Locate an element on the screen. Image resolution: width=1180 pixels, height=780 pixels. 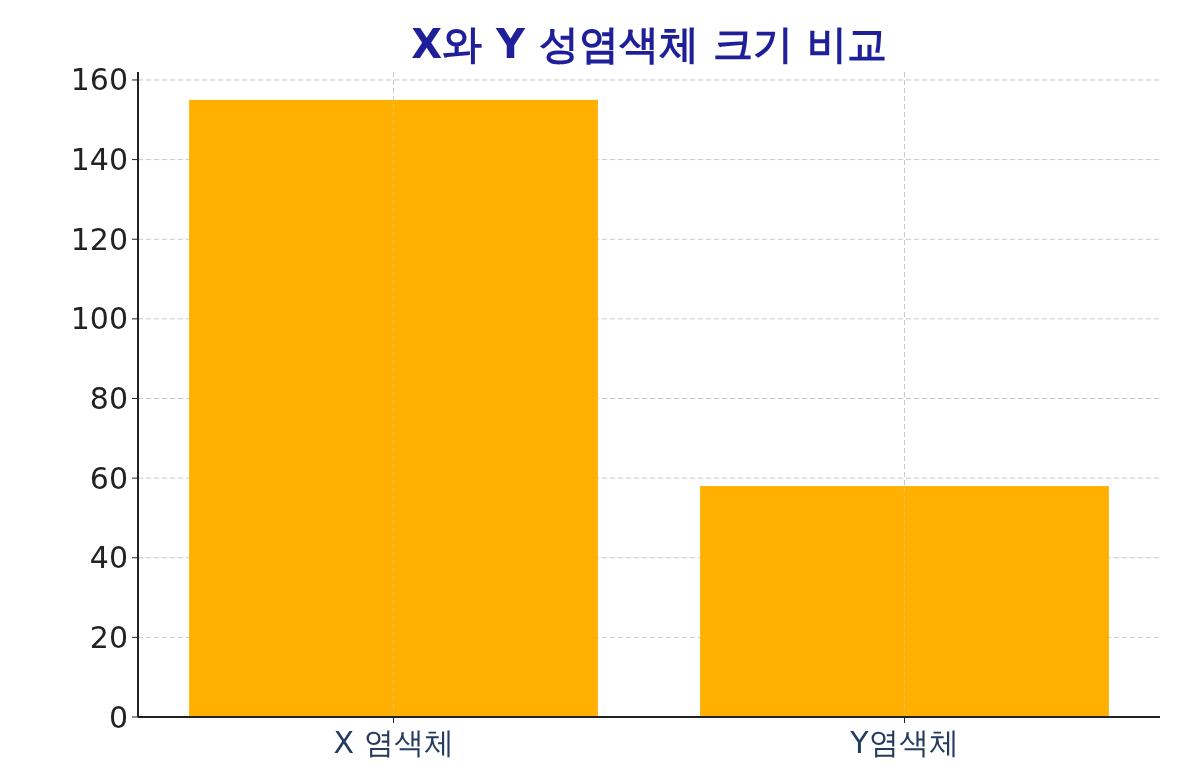
chart-title: X와 Y 성염색체 크기 비교 is located at coordinates (649, 44).